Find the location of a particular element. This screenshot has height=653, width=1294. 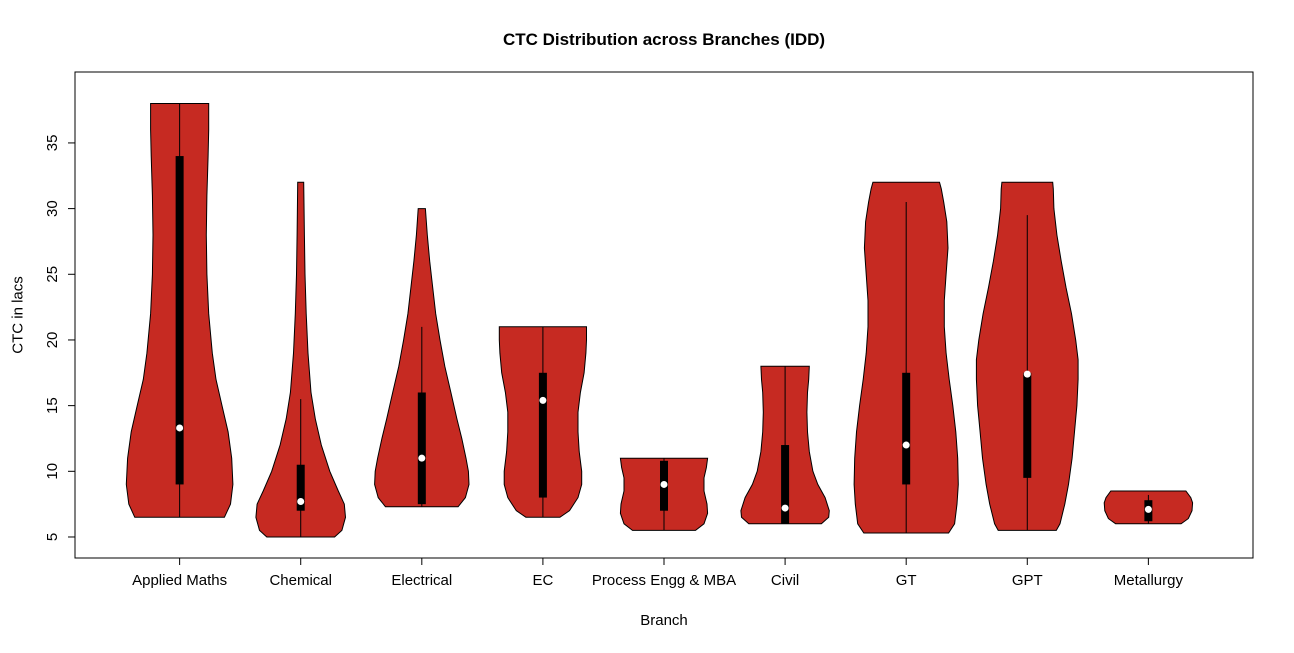

x-category-label-electrical: Electrical is located at coordinates (421, 580).